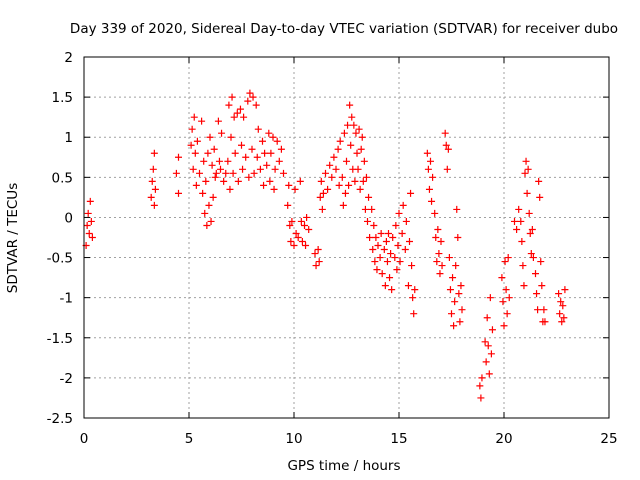 The image size is (640, 480). Describe the element at coordinates (62, 178) in the screenshot. I see `y-tick-label: 0.5` at that location.